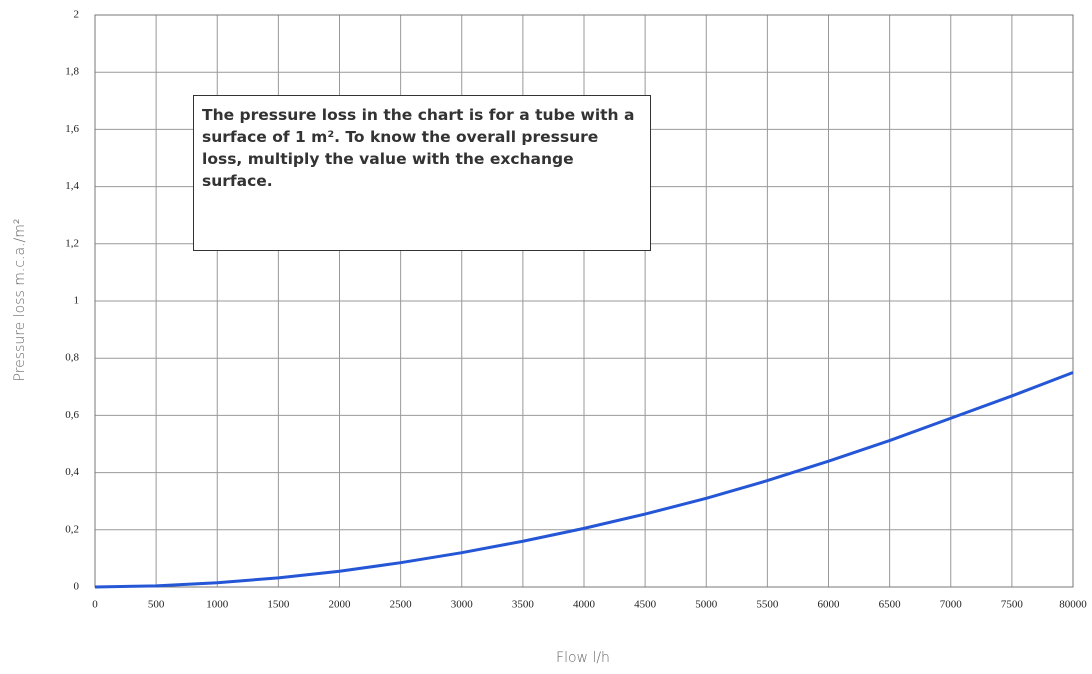 Image resolution: width=1092 pixels, height=674 pixels. Describe the element at coordinates (95, 605) in the screenshot. I see `x-tick-label: 0` at that location.